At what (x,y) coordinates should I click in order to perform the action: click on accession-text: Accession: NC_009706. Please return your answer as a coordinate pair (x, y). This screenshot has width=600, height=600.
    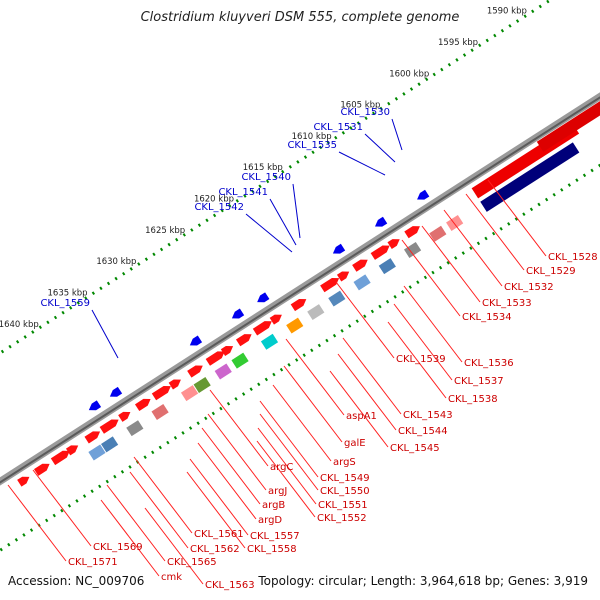
    Looking at the image, I should click on (76, 581).